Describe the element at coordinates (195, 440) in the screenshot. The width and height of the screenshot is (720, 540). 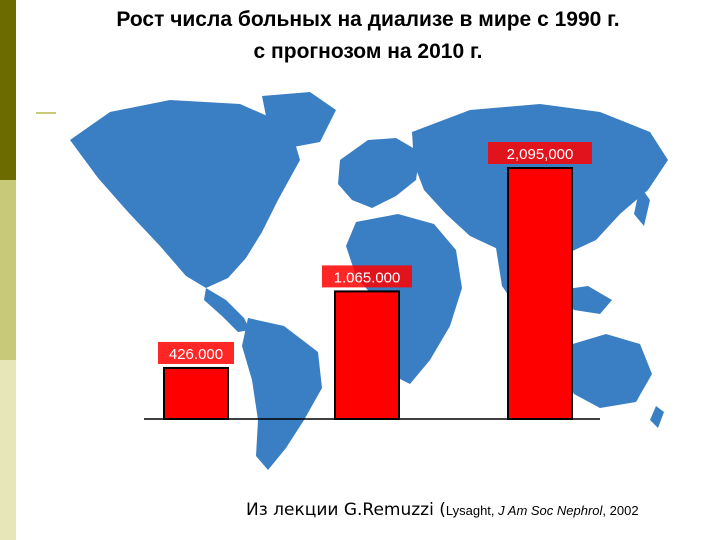
I see `category-label-1990: 1990` at that location.